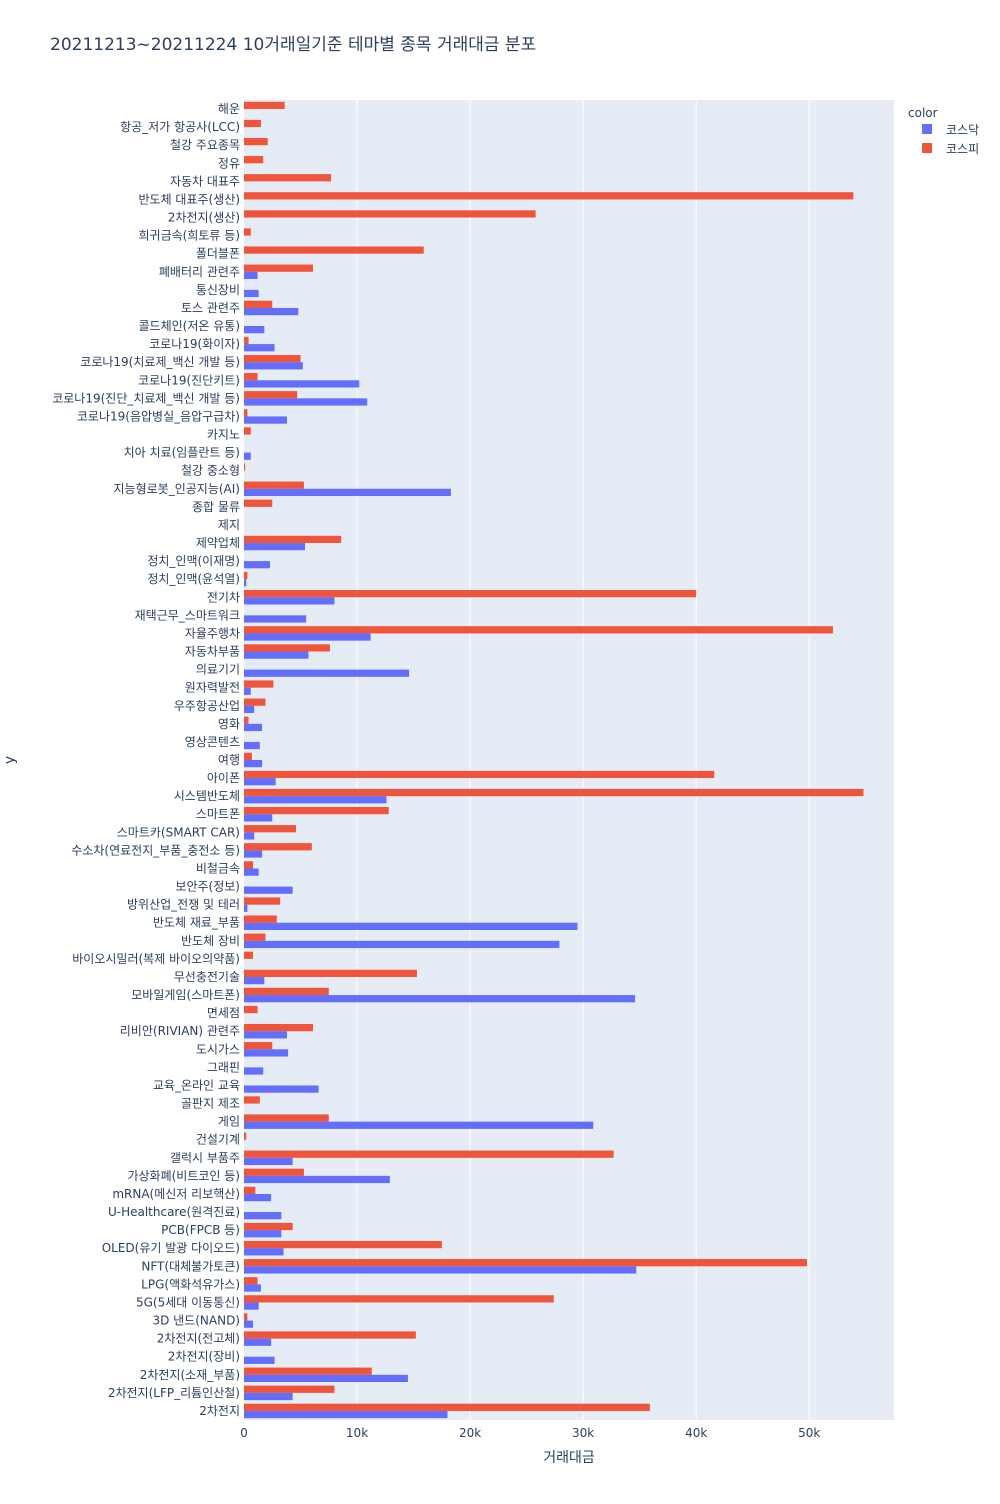 The width and height of the screenshot is (1000, 1504). I want to click on legend-item-kospi: 코스피, so click(950, 149).